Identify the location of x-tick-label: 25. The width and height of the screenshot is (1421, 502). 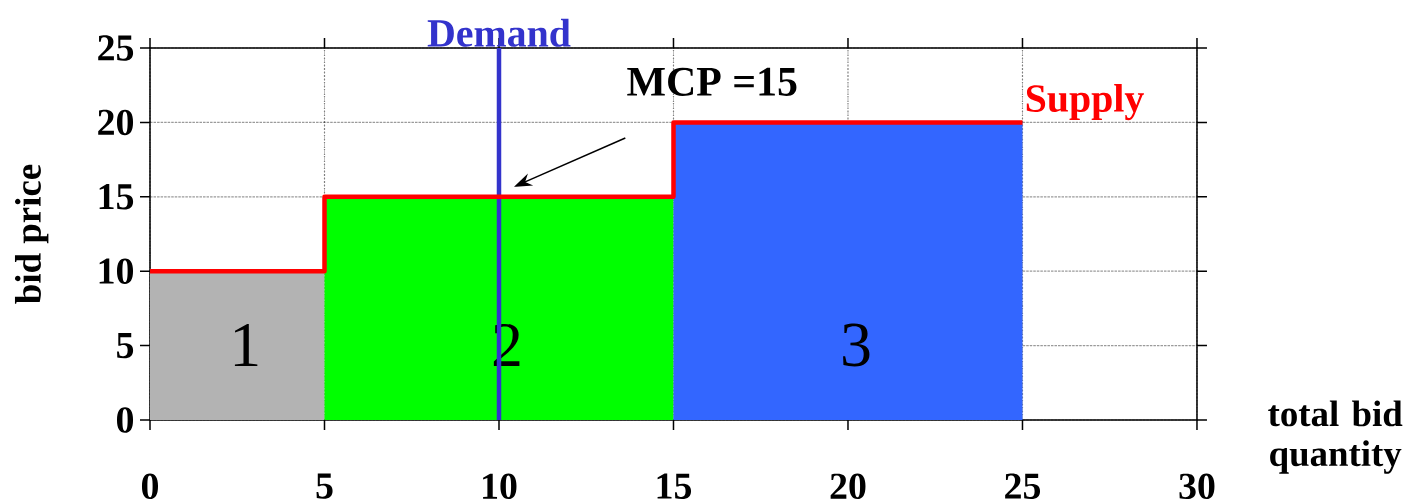
(1023, 486).